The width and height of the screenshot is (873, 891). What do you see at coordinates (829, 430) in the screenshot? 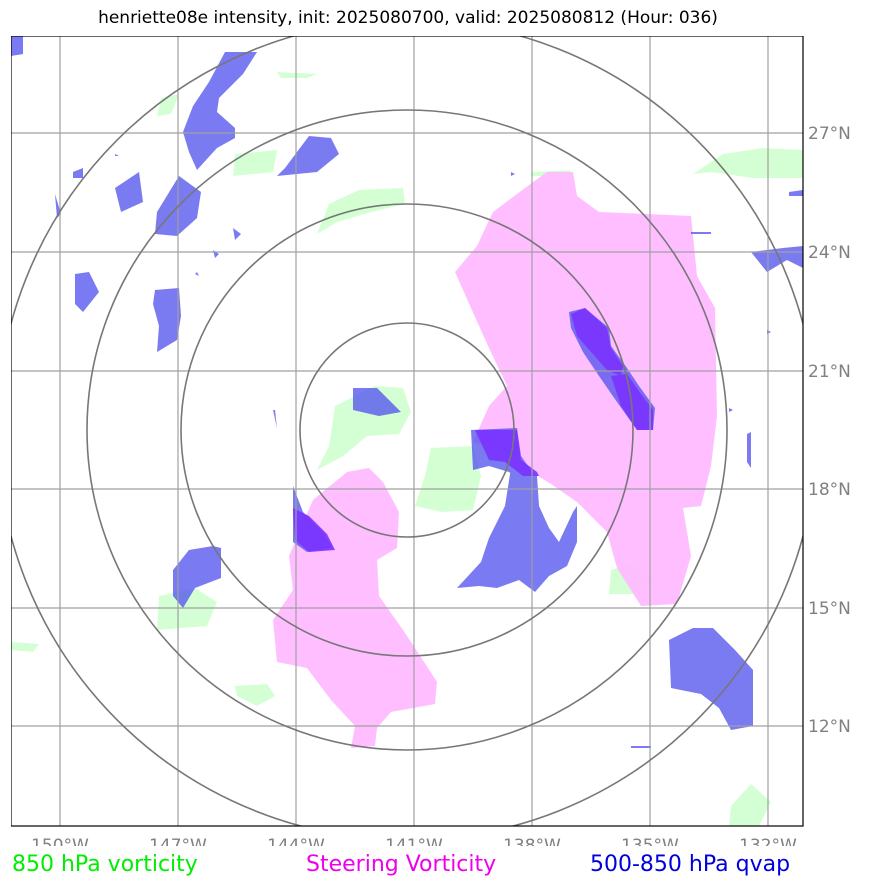
I see `latitude-labels: 27°N 24°N 21°N 18°N 15°N 12°N` at bounding box center [829, 430].